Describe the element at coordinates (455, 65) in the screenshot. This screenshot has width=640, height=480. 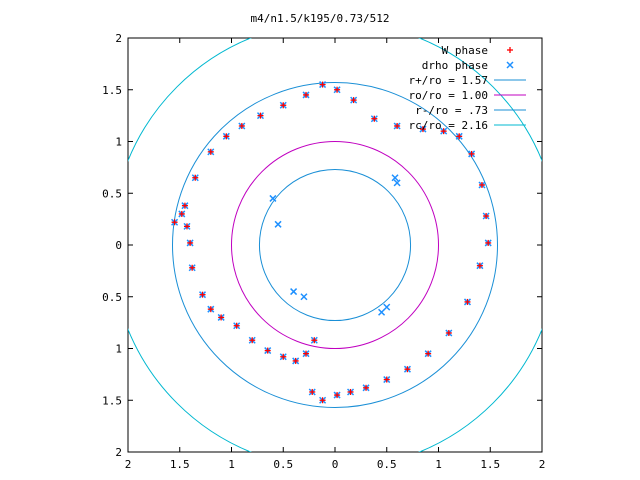
I see `legend-drho-phase-label: drho phase` at that location.